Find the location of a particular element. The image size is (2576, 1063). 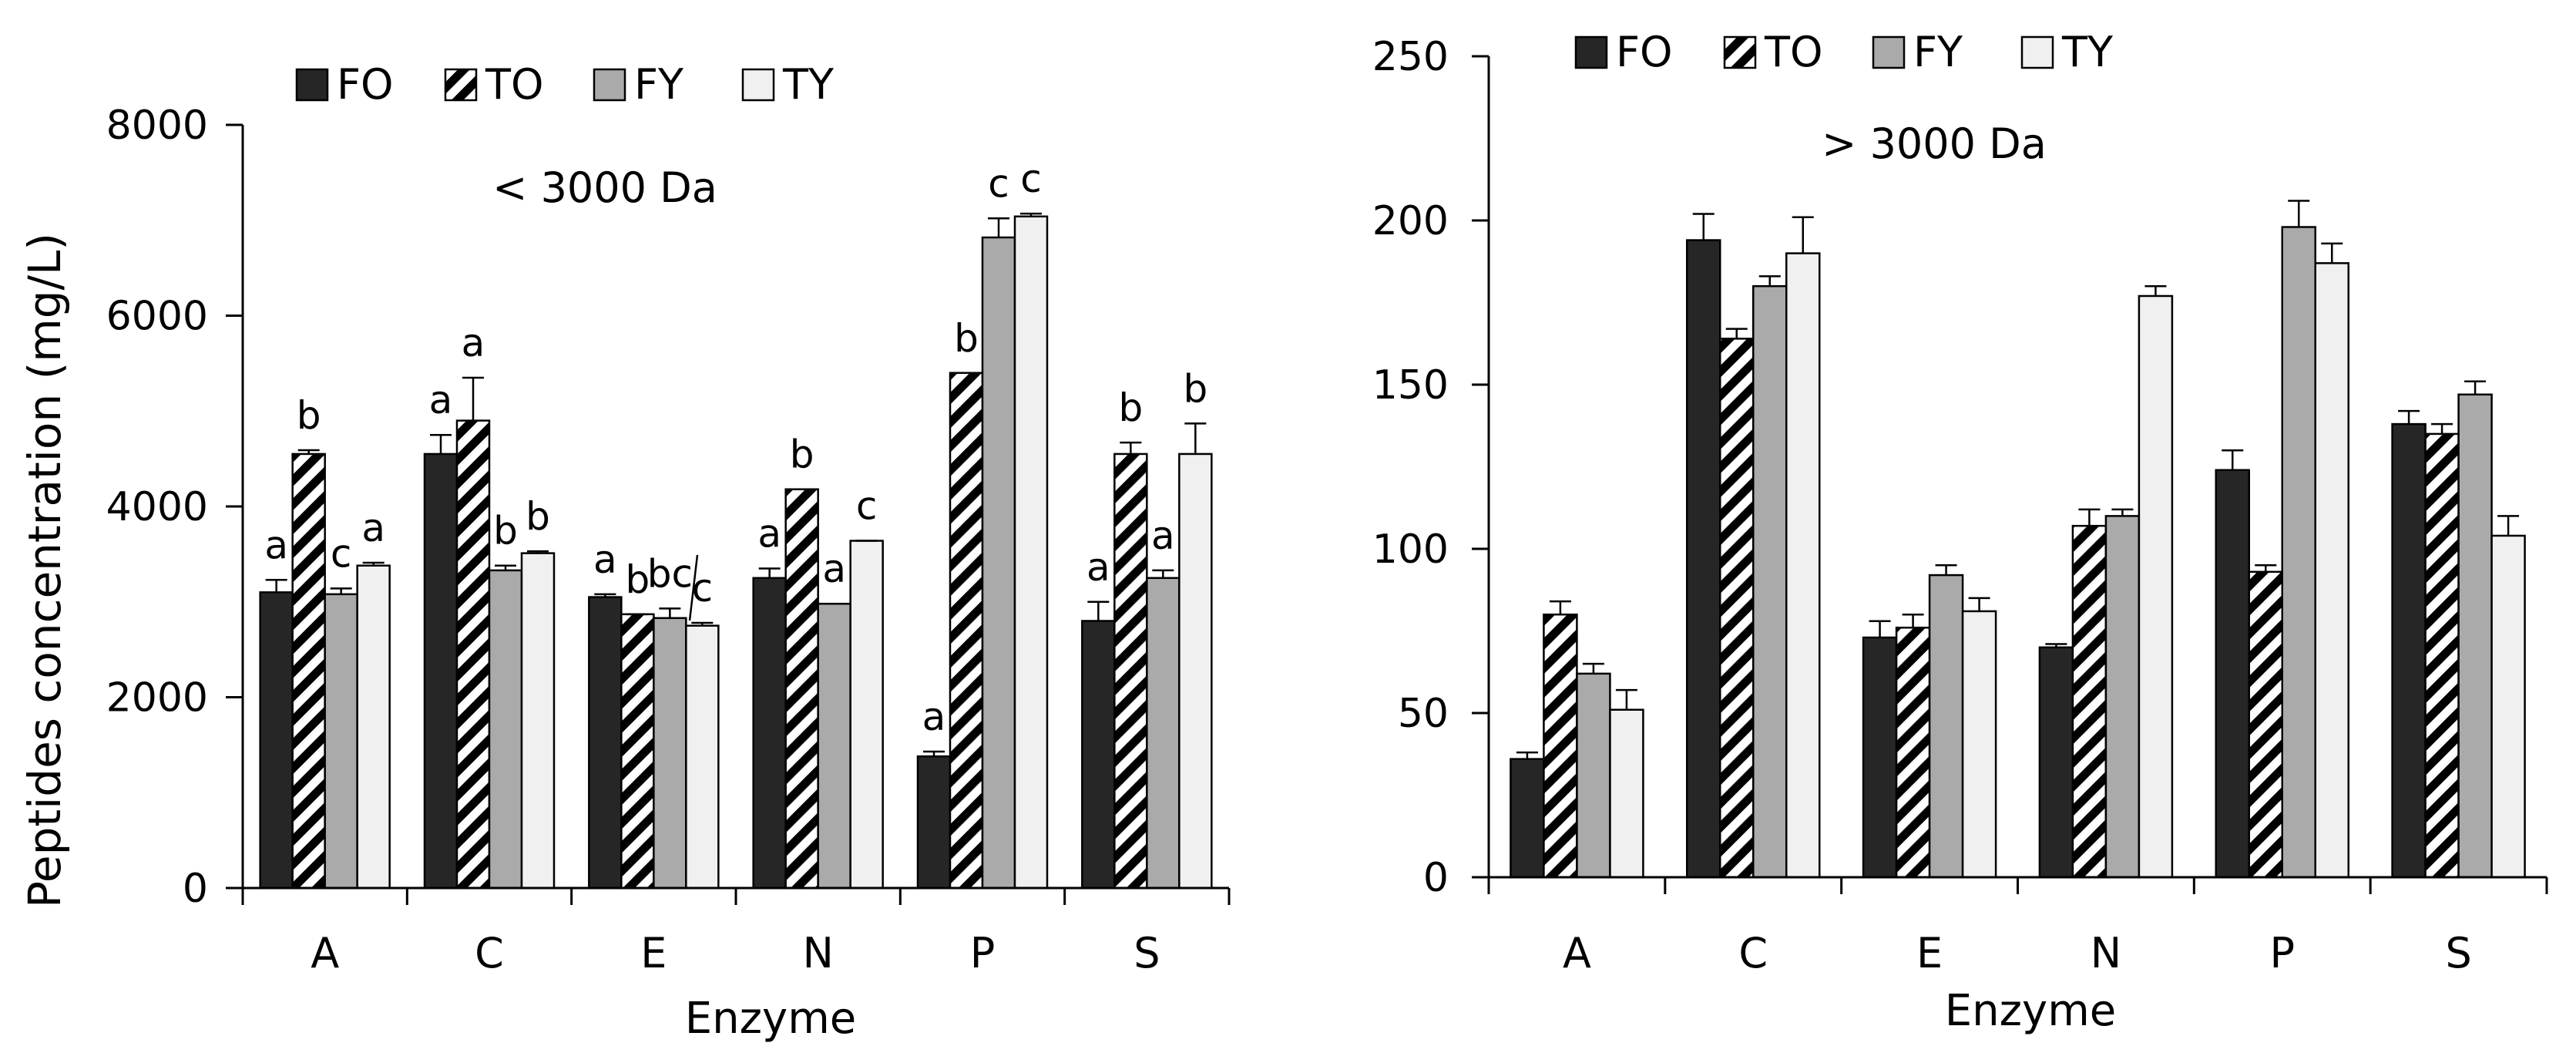

panel-label: > 3000 Da is located at coordinates (1934, 144).